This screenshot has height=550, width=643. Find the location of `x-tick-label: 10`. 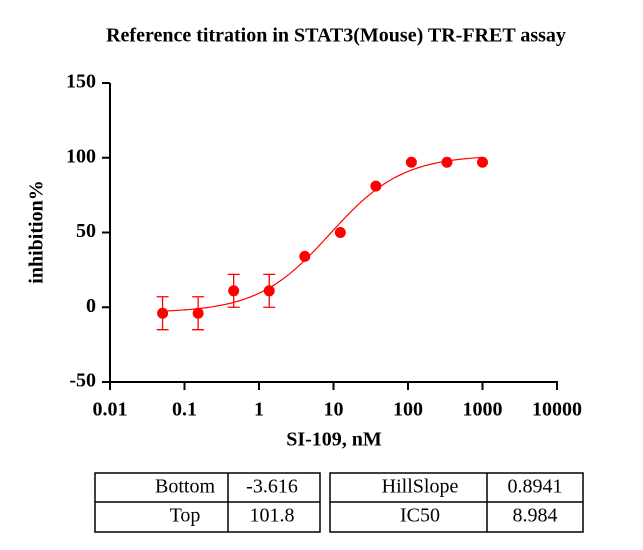

x-tick-label: 10 is located at coordinates (334, 410).